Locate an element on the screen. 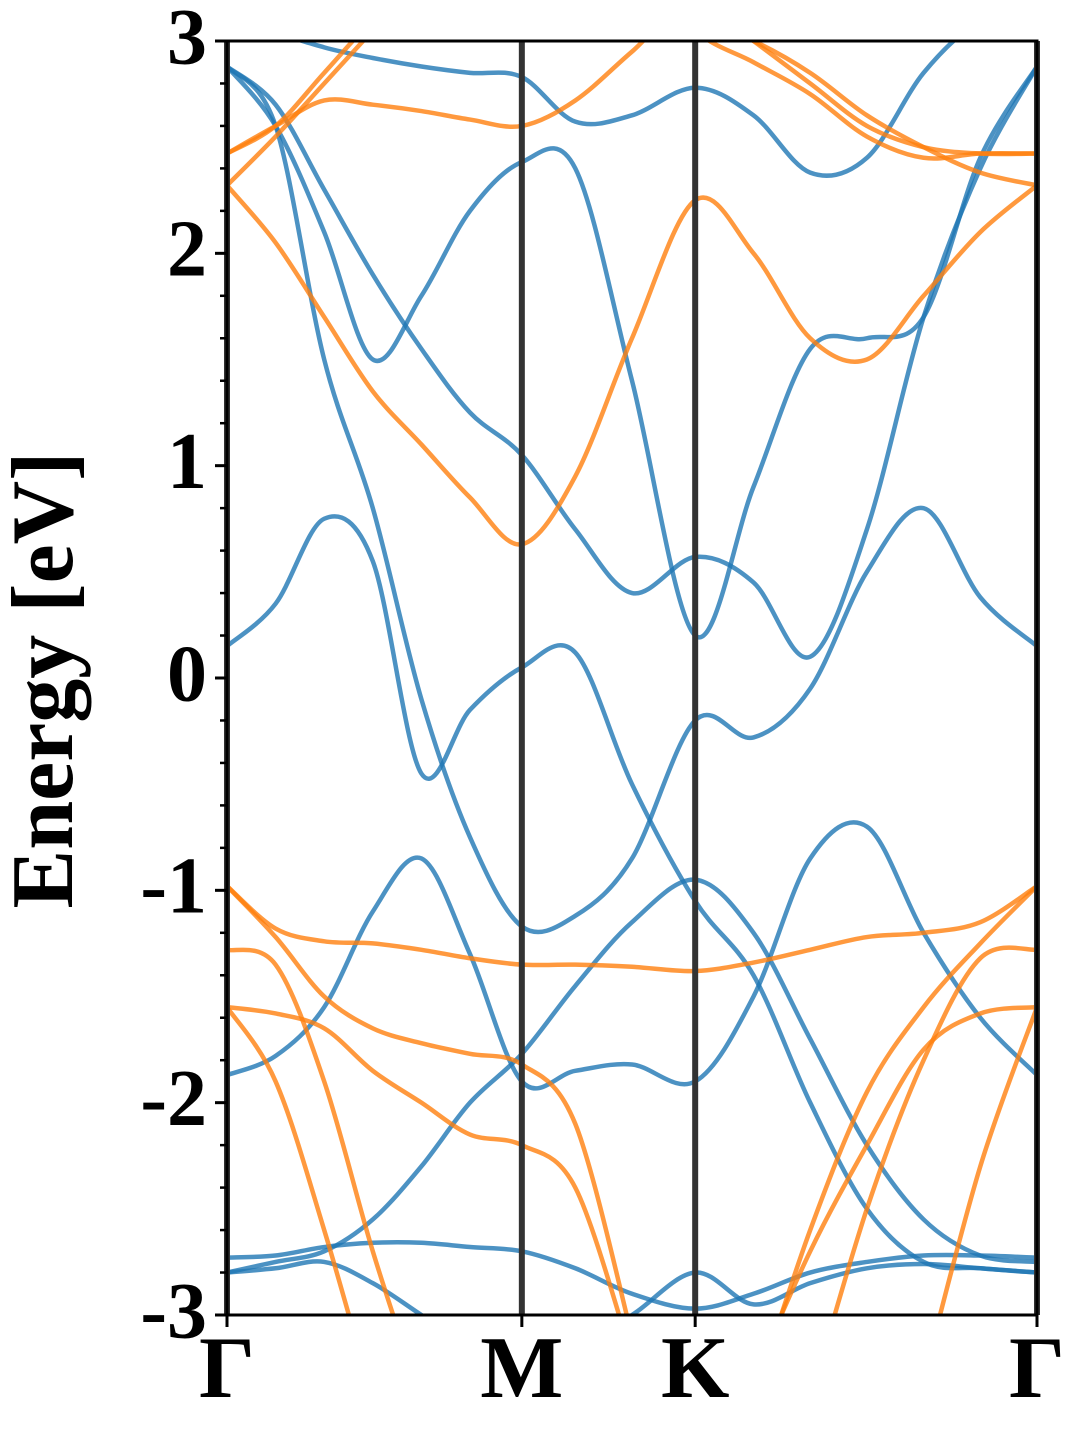 This screenshot has height=1440, width=1080. y-tick-label: -2 is located at coordinates (173, 1099).